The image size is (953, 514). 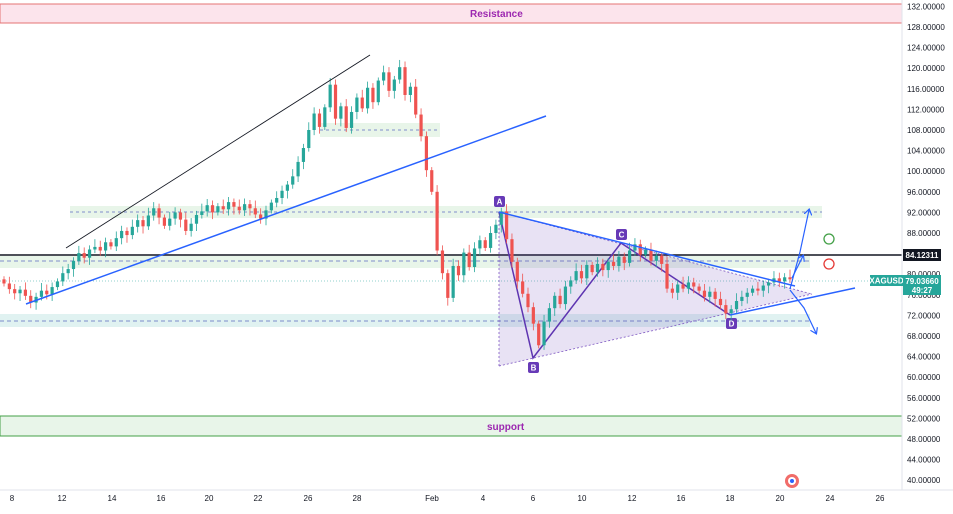 What do you see at coordinates (792, 301) in the screenshot?
I see `blue-triangle-bottom-line` at bounding box center [792, 301].